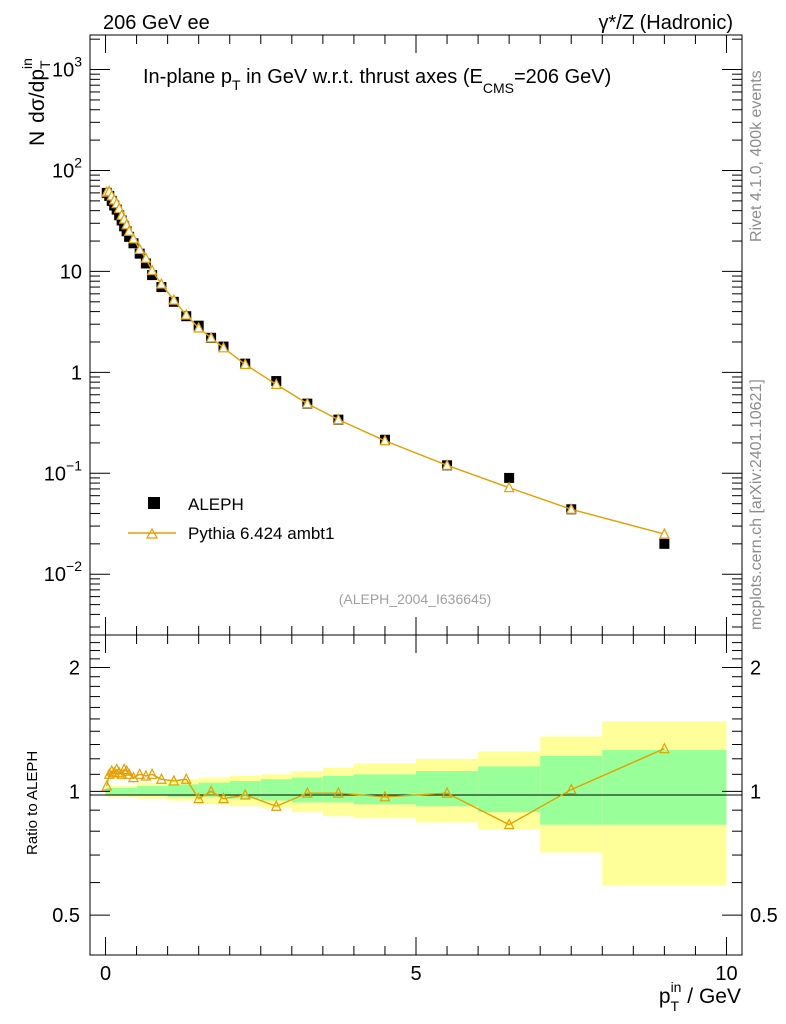  I want to click on ratio-y-tick-label-right: 0.5, so click(764, 916).